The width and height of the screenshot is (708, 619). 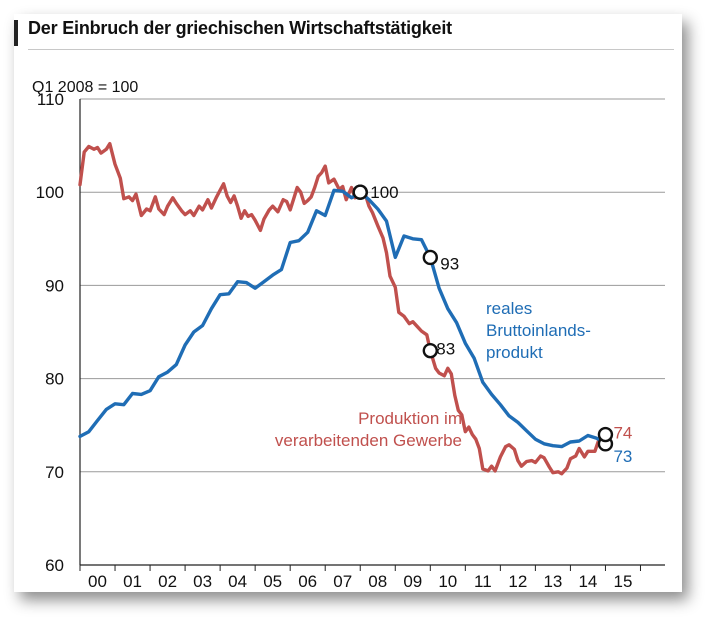 What do you see at coordinates (237, 581) in the screenshot?
I see `x-tick-label-04: 04` at bounding box center [237, 581].